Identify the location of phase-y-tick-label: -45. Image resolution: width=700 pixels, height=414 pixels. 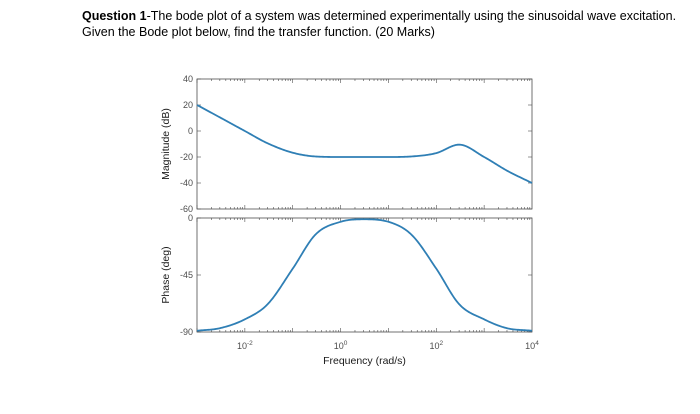
(186, 275).